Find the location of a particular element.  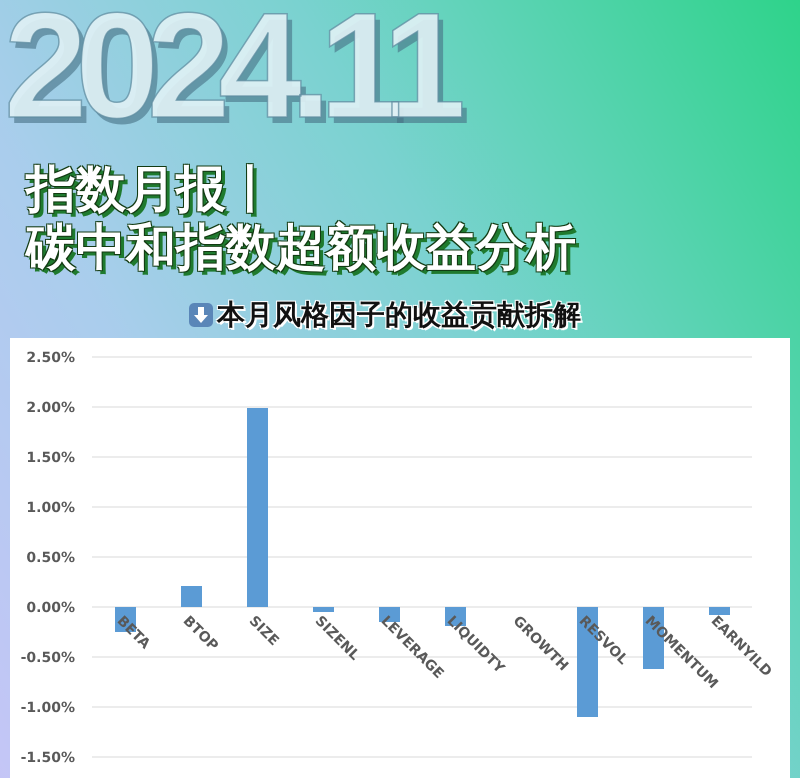

y-tick-label: 2.50% is located at coordinates (50, 358).